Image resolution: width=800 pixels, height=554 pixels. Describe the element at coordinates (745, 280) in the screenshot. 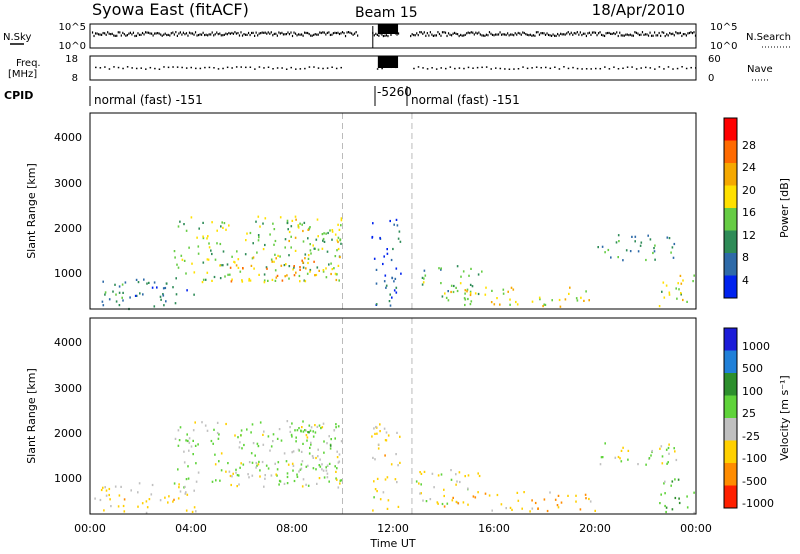

I see `power-cbar-tick-4: 4` at that location.